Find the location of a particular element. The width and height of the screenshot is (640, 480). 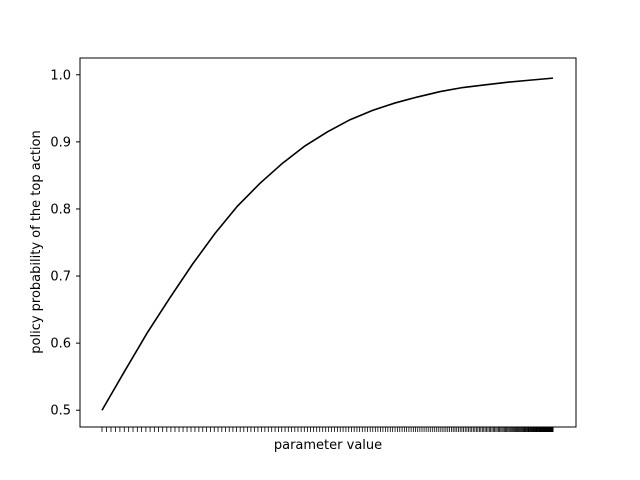

y-axis-label: policy probability of the top action is located at coordinates (36, 241).